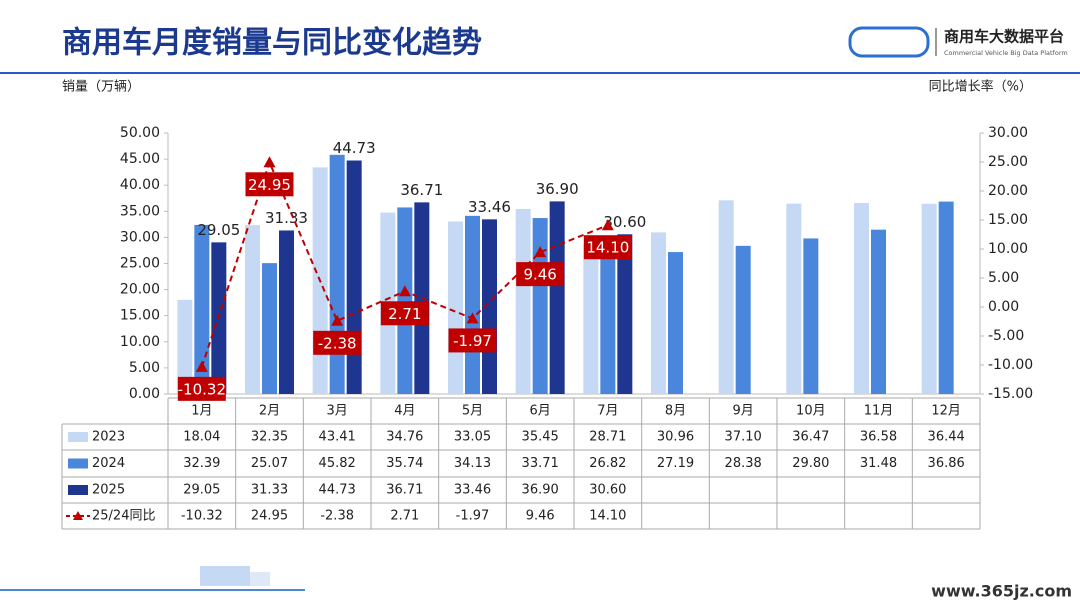 The width and height of the screenshot is (1080, 612). Describe the element at coordinates (144, 368) in the screenshot. I see `y-tick-label: 5.00` at that location.